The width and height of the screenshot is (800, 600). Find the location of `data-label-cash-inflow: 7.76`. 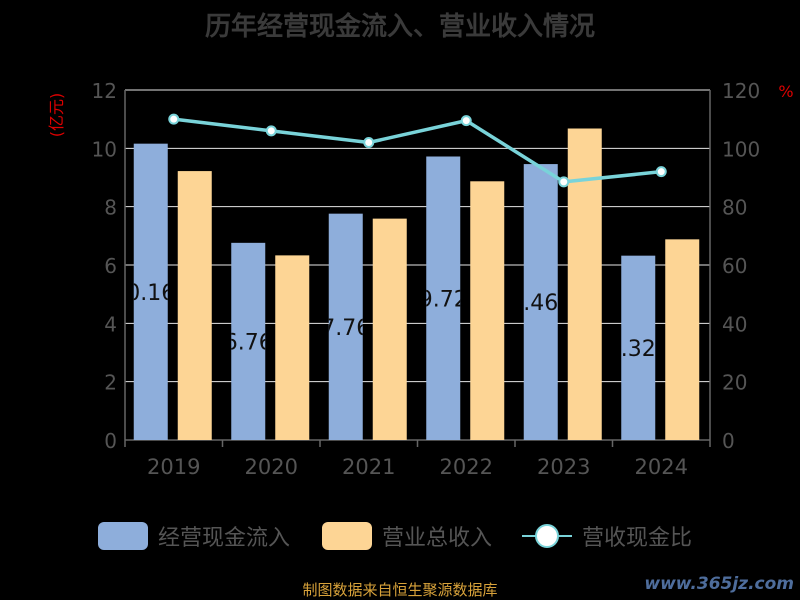

data-label-cash-inflow: 7.76 is located at coordinates (345, 328).